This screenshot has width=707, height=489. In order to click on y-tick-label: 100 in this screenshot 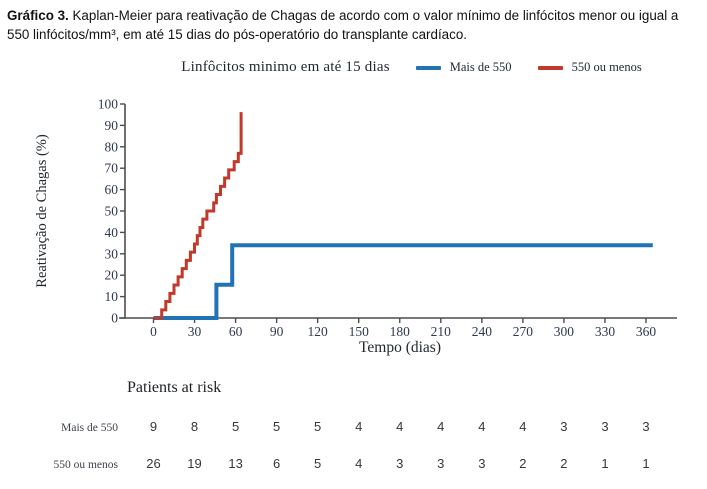, I will do `click(108, 104)`.